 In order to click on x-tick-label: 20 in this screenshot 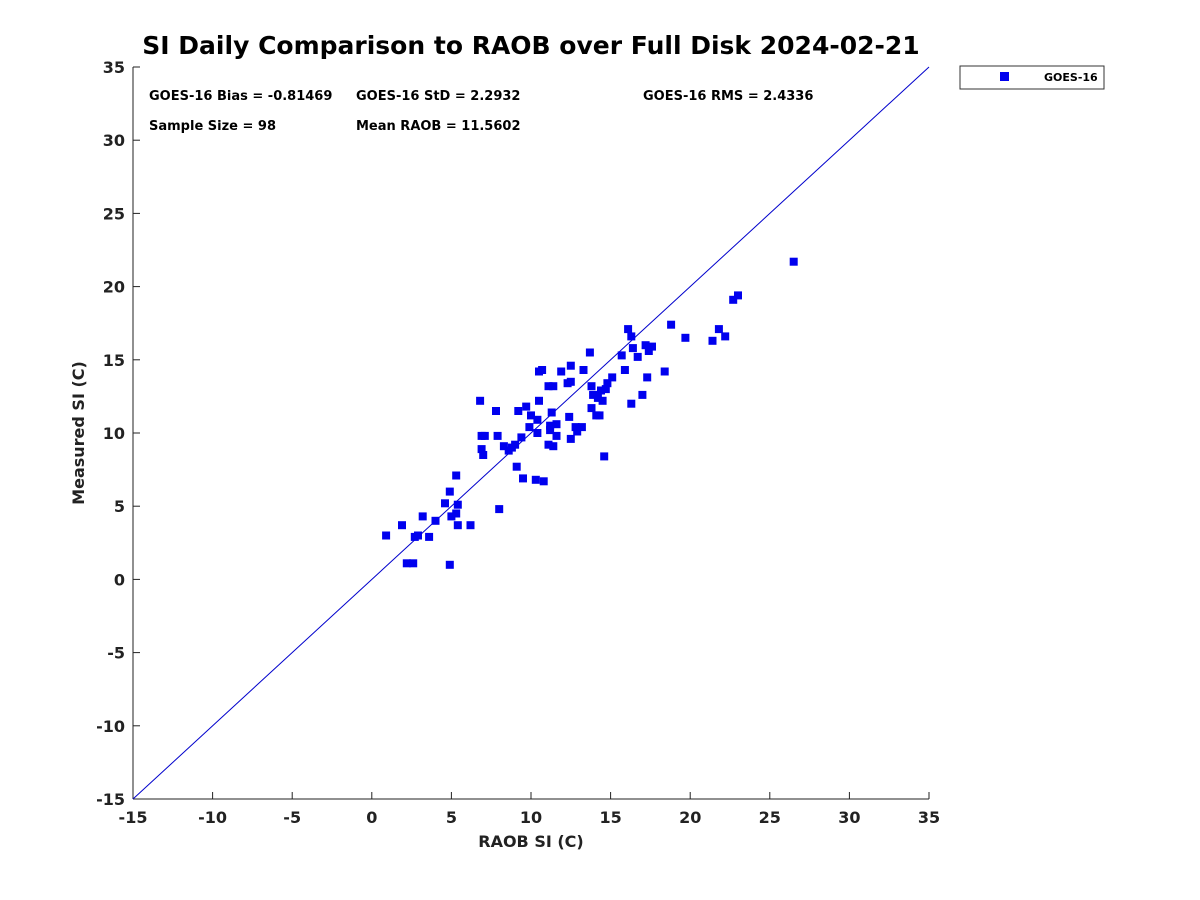, I will do `click(690, 817)`.